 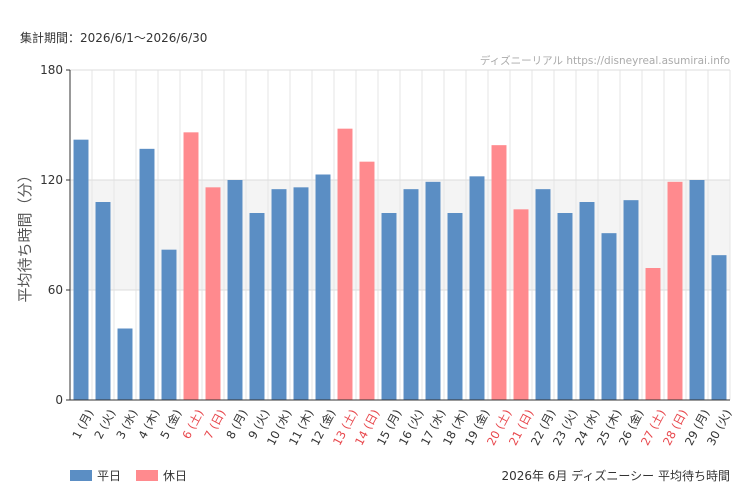 What do you see at coordinates (59, 400) in the screenshot?
I see `y-tick-label: 0` at bounding box center [59, 400].